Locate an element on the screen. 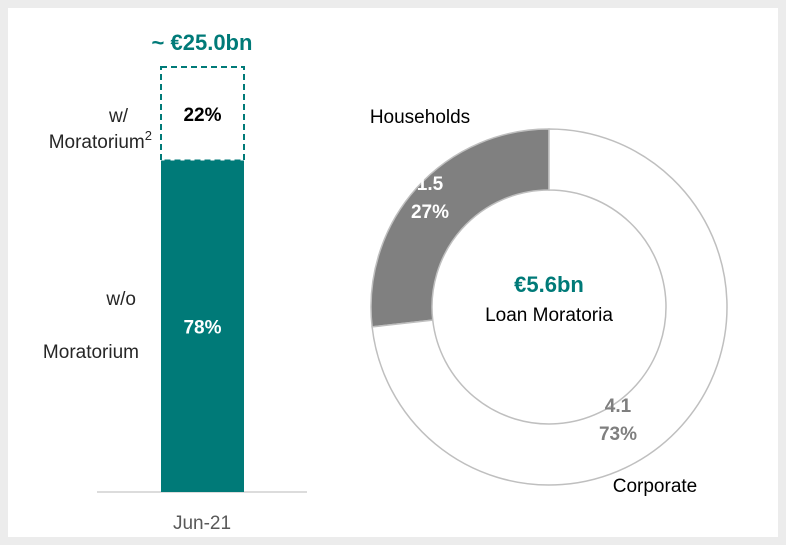  series-label: w/o is located at coordinates (120, 299).